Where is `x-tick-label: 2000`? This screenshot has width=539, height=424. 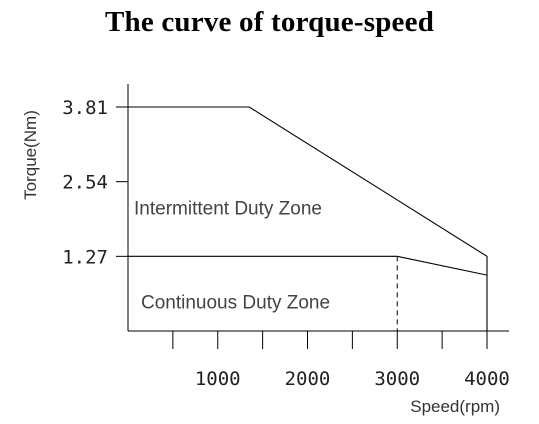
x-tick-label: 2000 is located at coordinates (308, 379).